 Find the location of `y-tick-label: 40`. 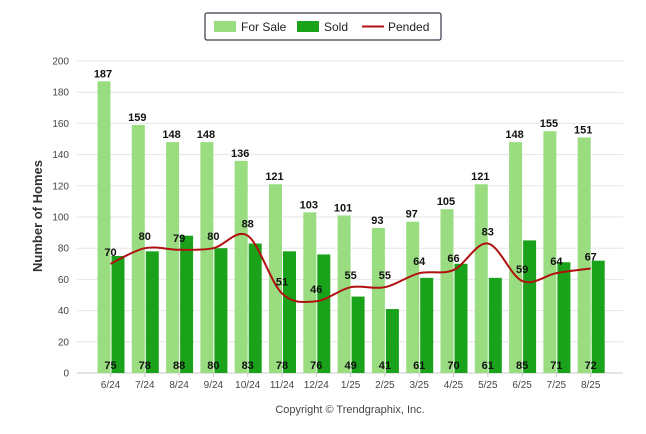

y-tick-label: 40 is located at coordinates (64, 311).